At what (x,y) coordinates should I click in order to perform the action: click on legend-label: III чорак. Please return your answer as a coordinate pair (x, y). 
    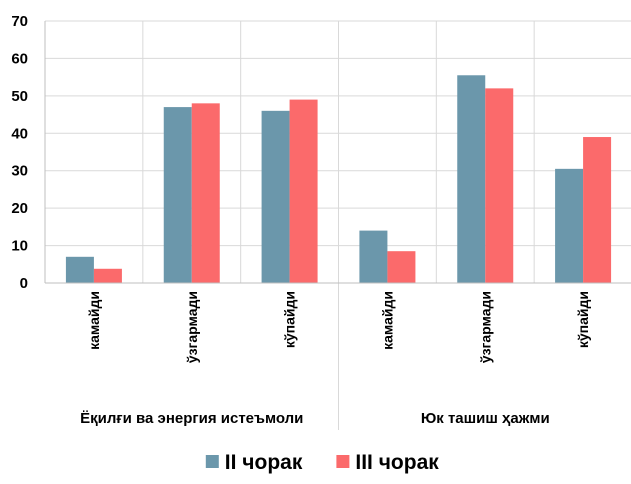
    Looking at the image, I should click on (397, 462).